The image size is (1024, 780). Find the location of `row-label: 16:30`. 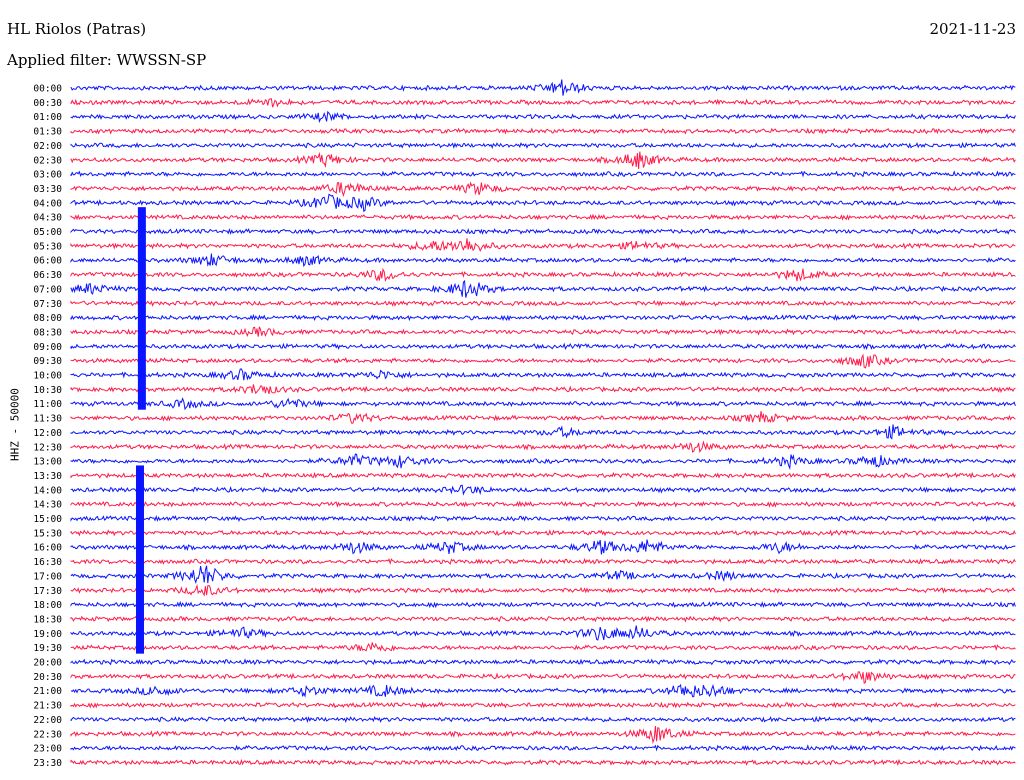

row-label: 16:30 is located at coordinates (47, 562).